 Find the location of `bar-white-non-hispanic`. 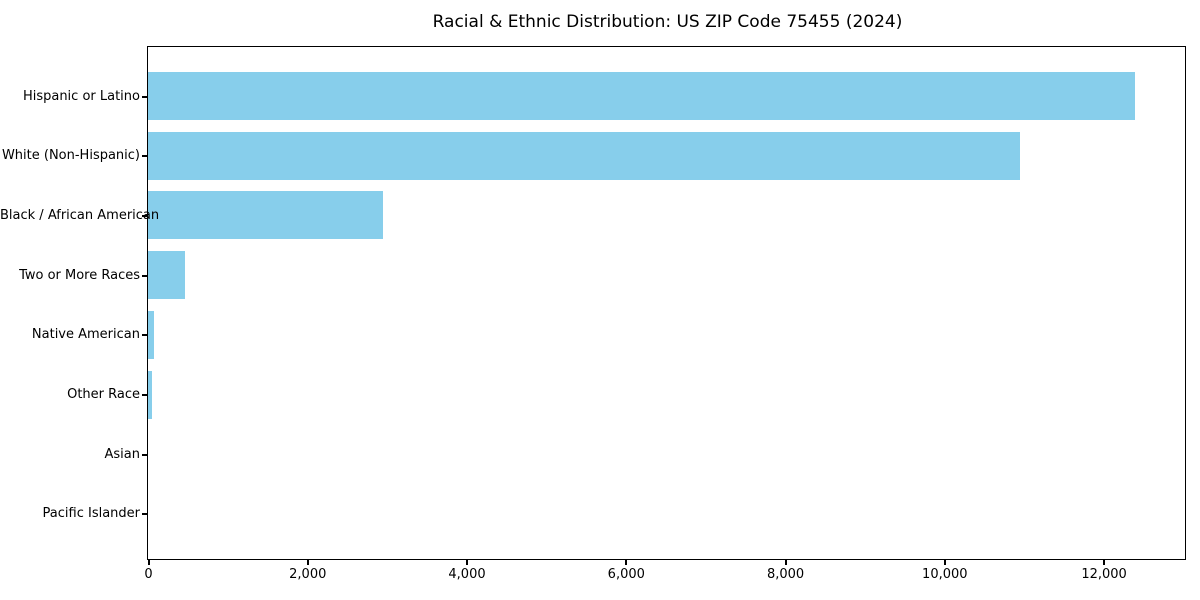

bar-white-non-hispanic is located at coordinates (584, 155).